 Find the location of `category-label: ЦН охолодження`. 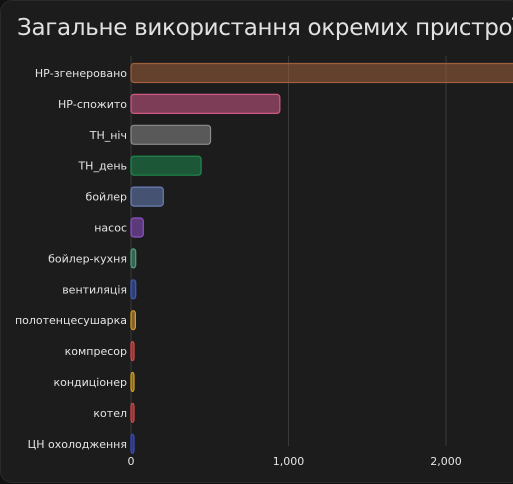

category-label: ЦН охолодження is located at coordinates (77, 444).